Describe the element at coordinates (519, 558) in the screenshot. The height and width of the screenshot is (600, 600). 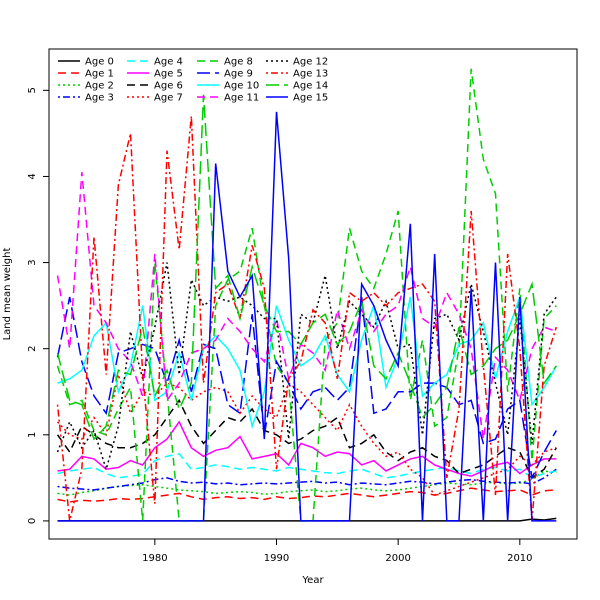
I see `x-tick-label: 2010` at that location.